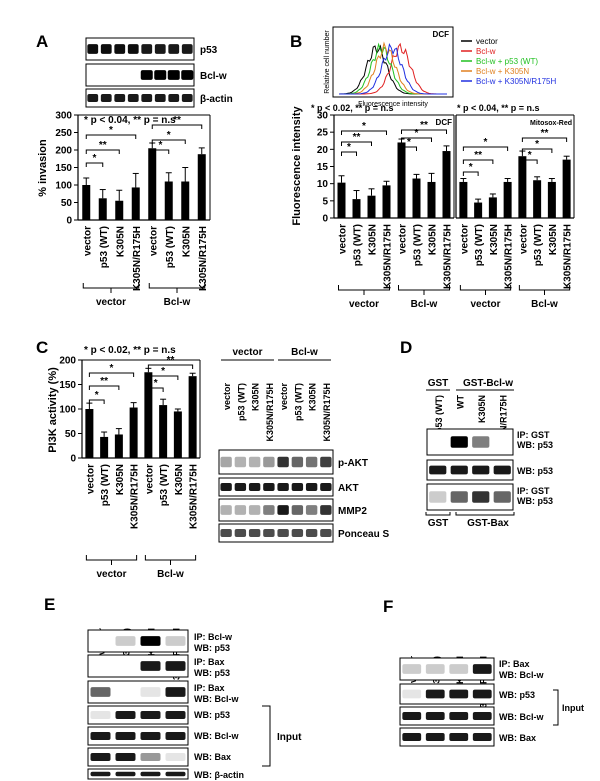 The width and height of the screenshot is (600, 781). Describe the element at coordinates (67, 410) in the screenshot. I see `y-tick-label: 100` at that location.